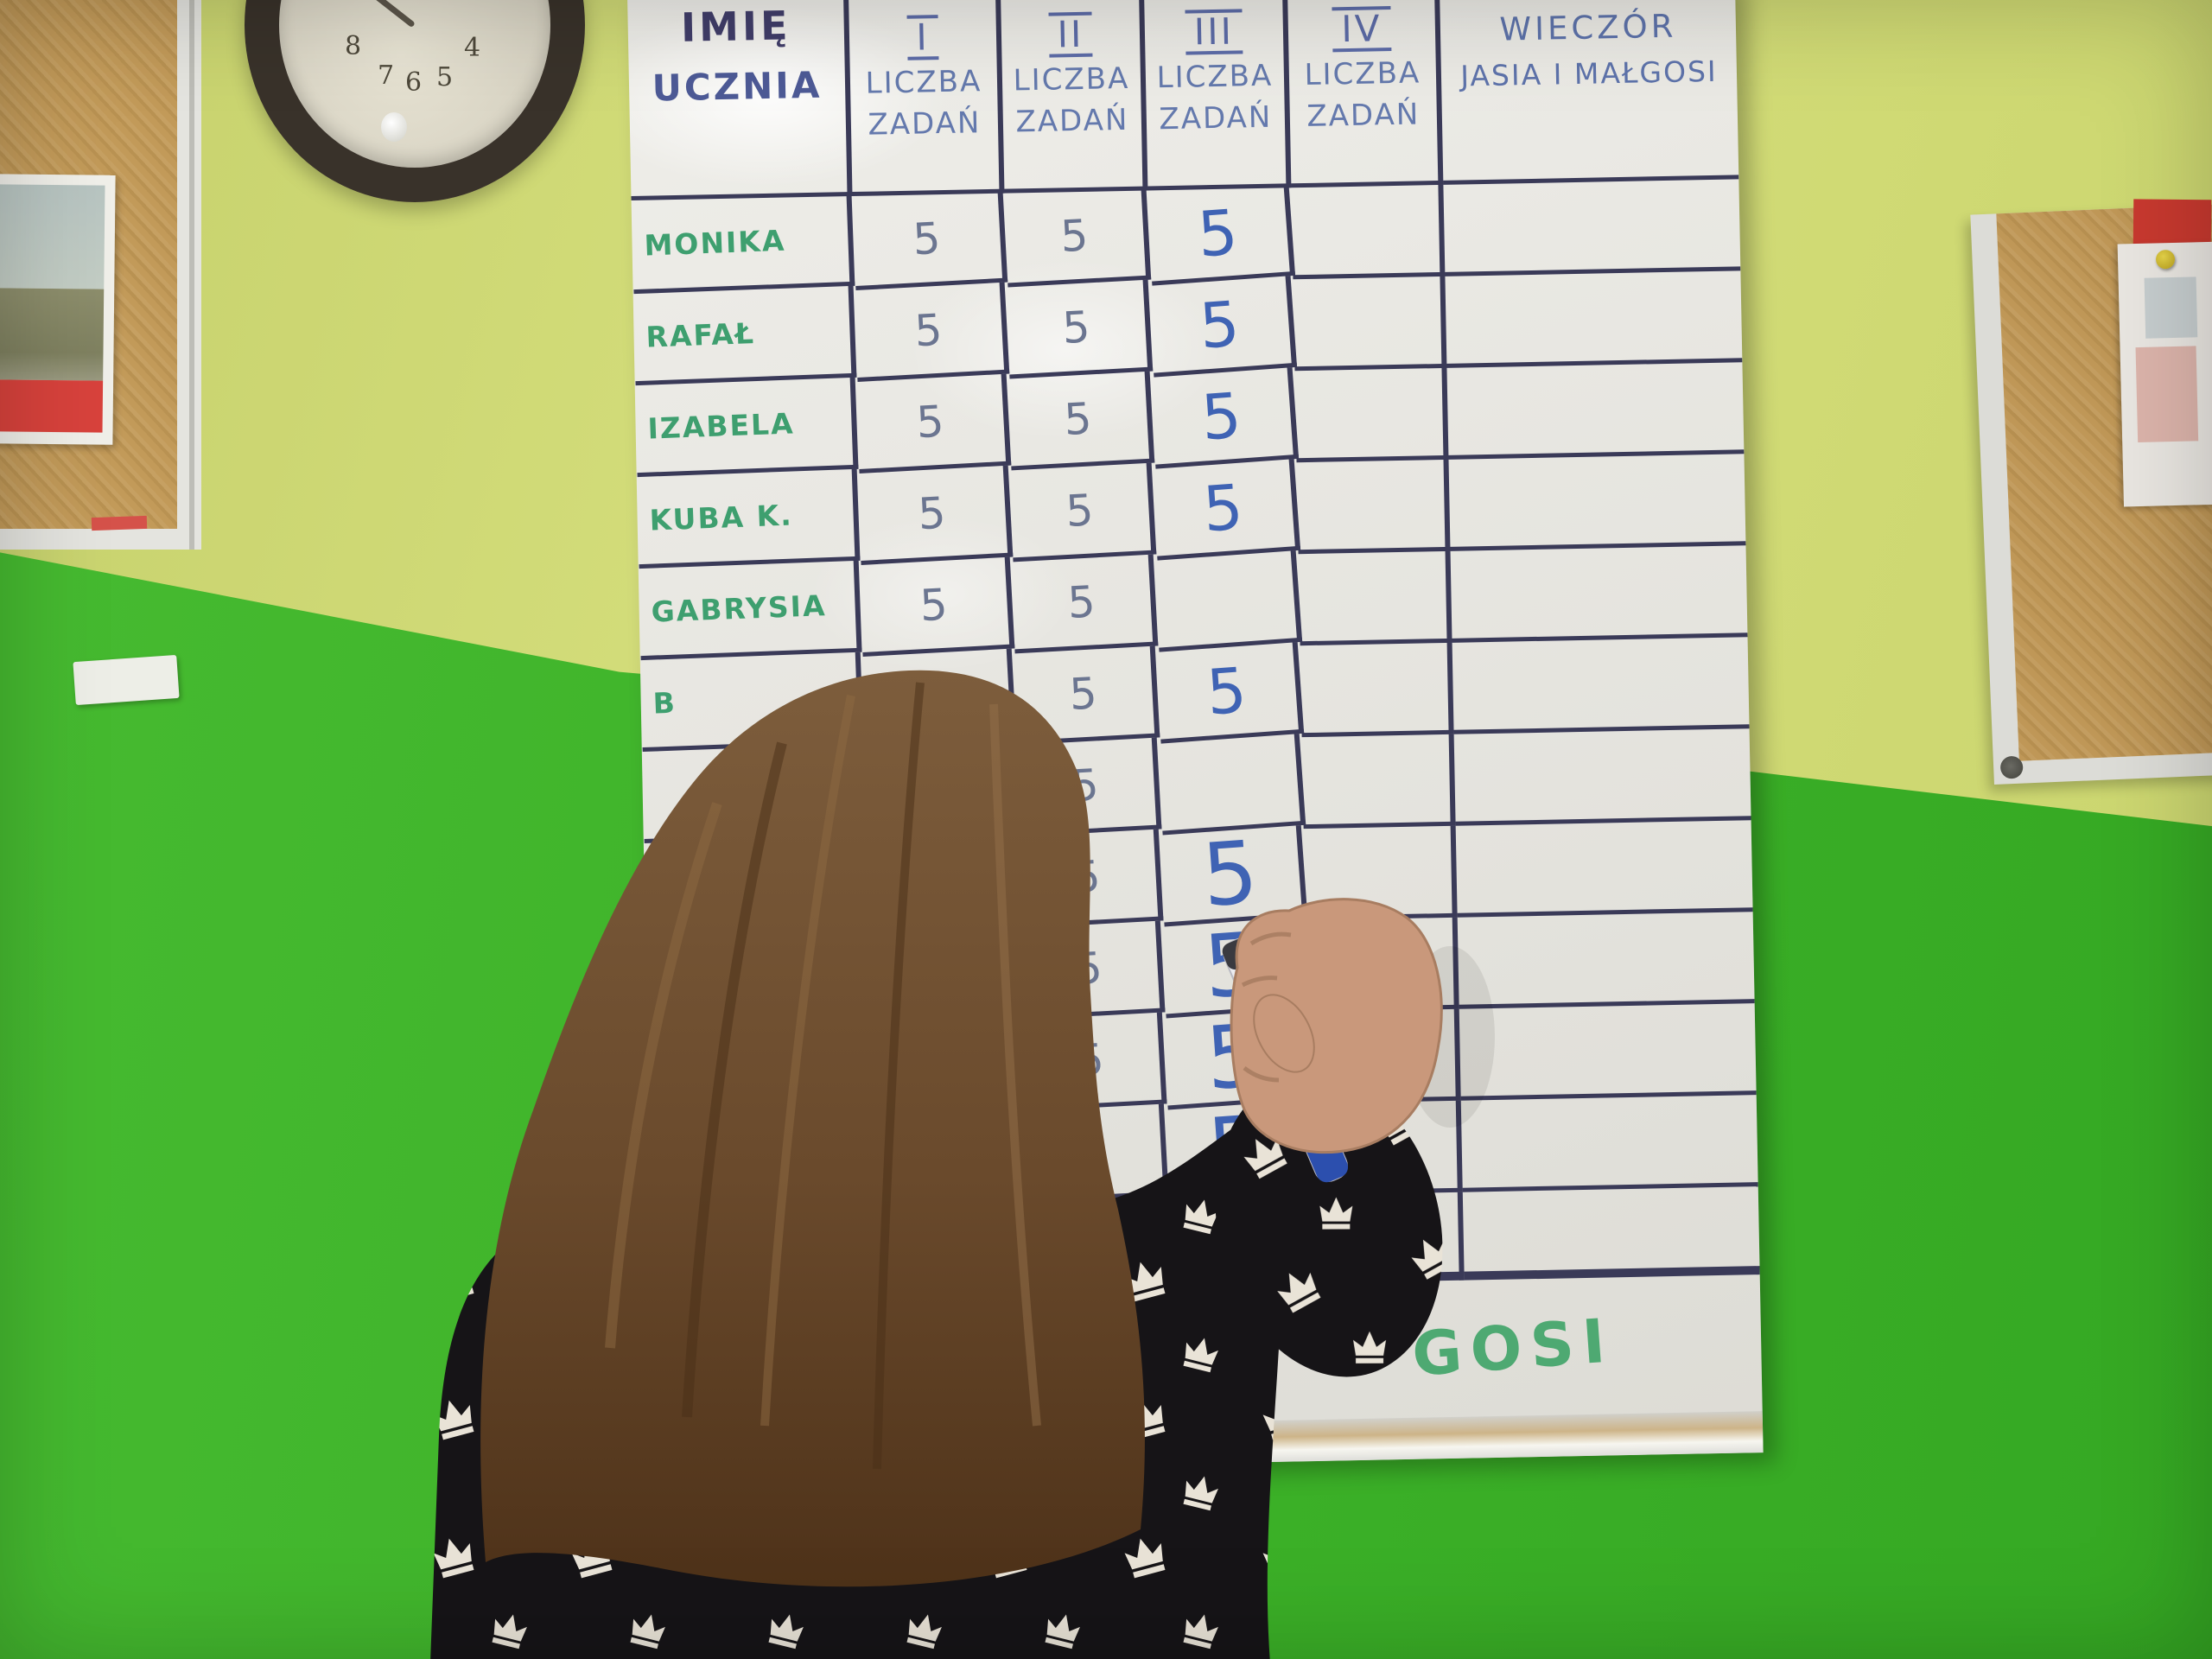 The image size is (2212, 1659). Describe the element at coordinates (191, 275) in the screenshot. I see `corkboard-frame-edge` at that location.